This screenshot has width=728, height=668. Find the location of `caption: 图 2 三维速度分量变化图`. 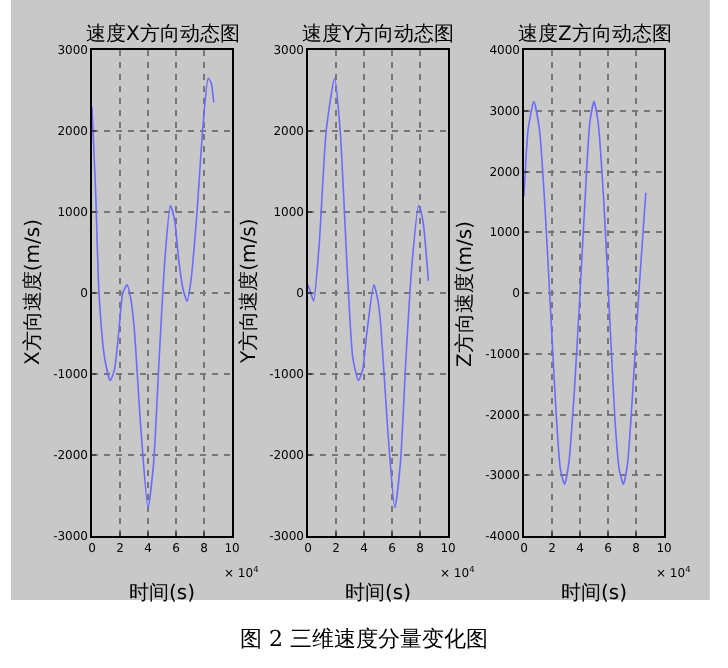

caption: 图 2 三维速度分量变化图 is located at coordinates (364, 639).